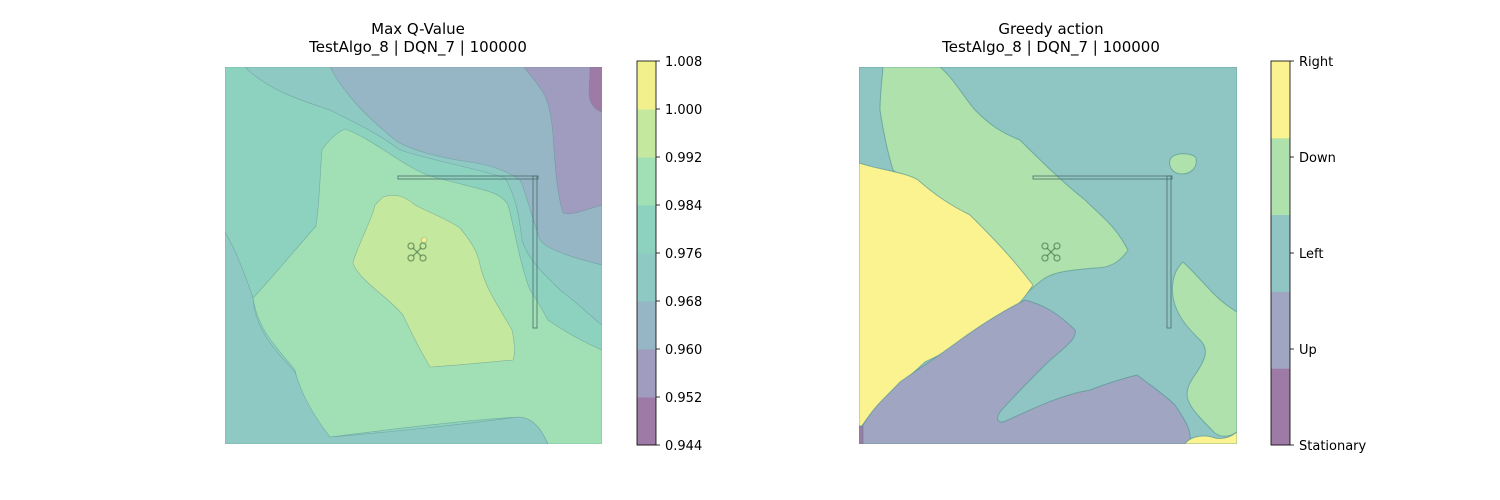  Describe the element at coordinates (562, 141) in the screenshot. I see `contour-band-0.952` at that location.